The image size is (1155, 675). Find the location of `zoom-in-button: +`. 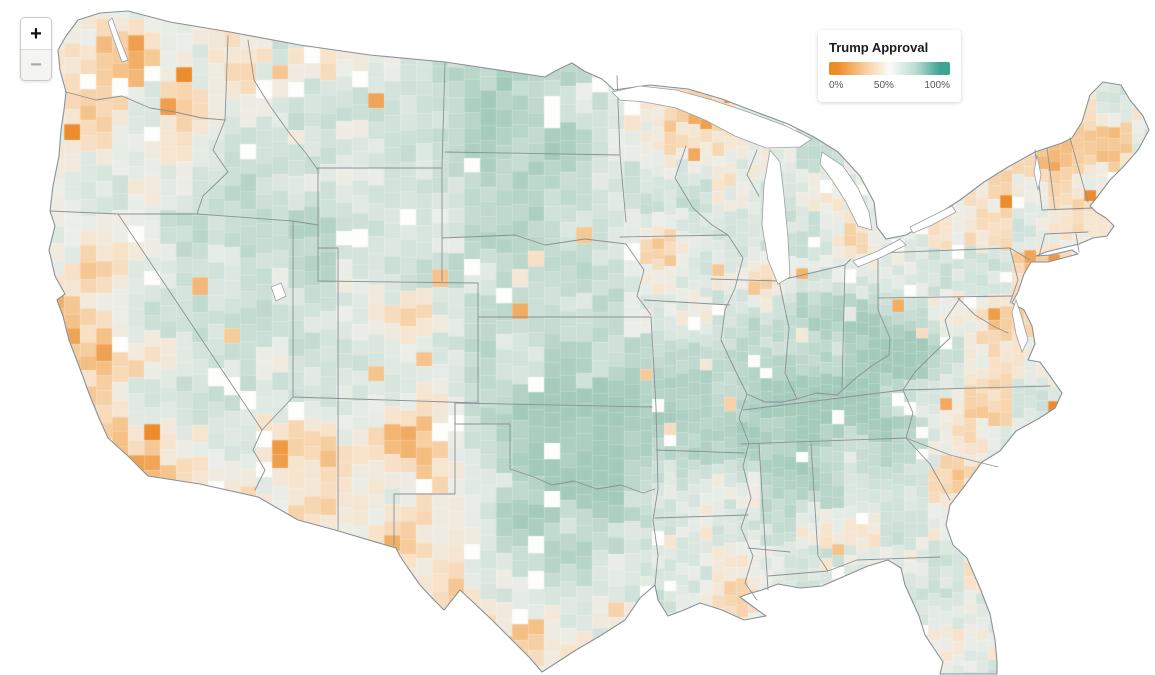

zoom-in-button: + is located at coordinates (36, 33).